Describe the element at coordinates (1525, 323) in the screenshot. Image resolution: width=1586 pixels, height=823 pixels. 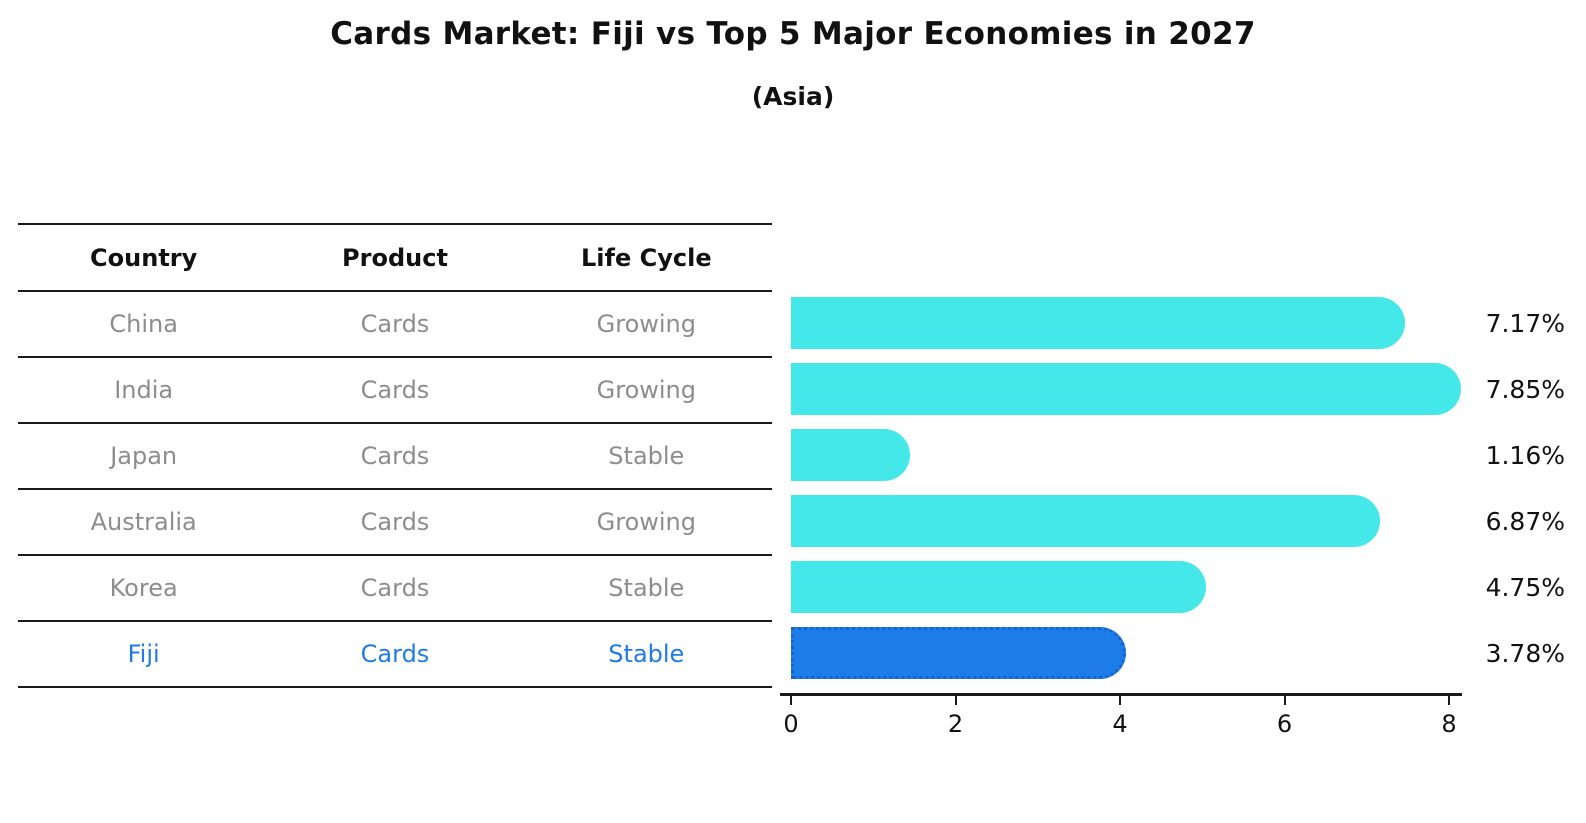
I see `bar-value-label: 7.17%` at that location.